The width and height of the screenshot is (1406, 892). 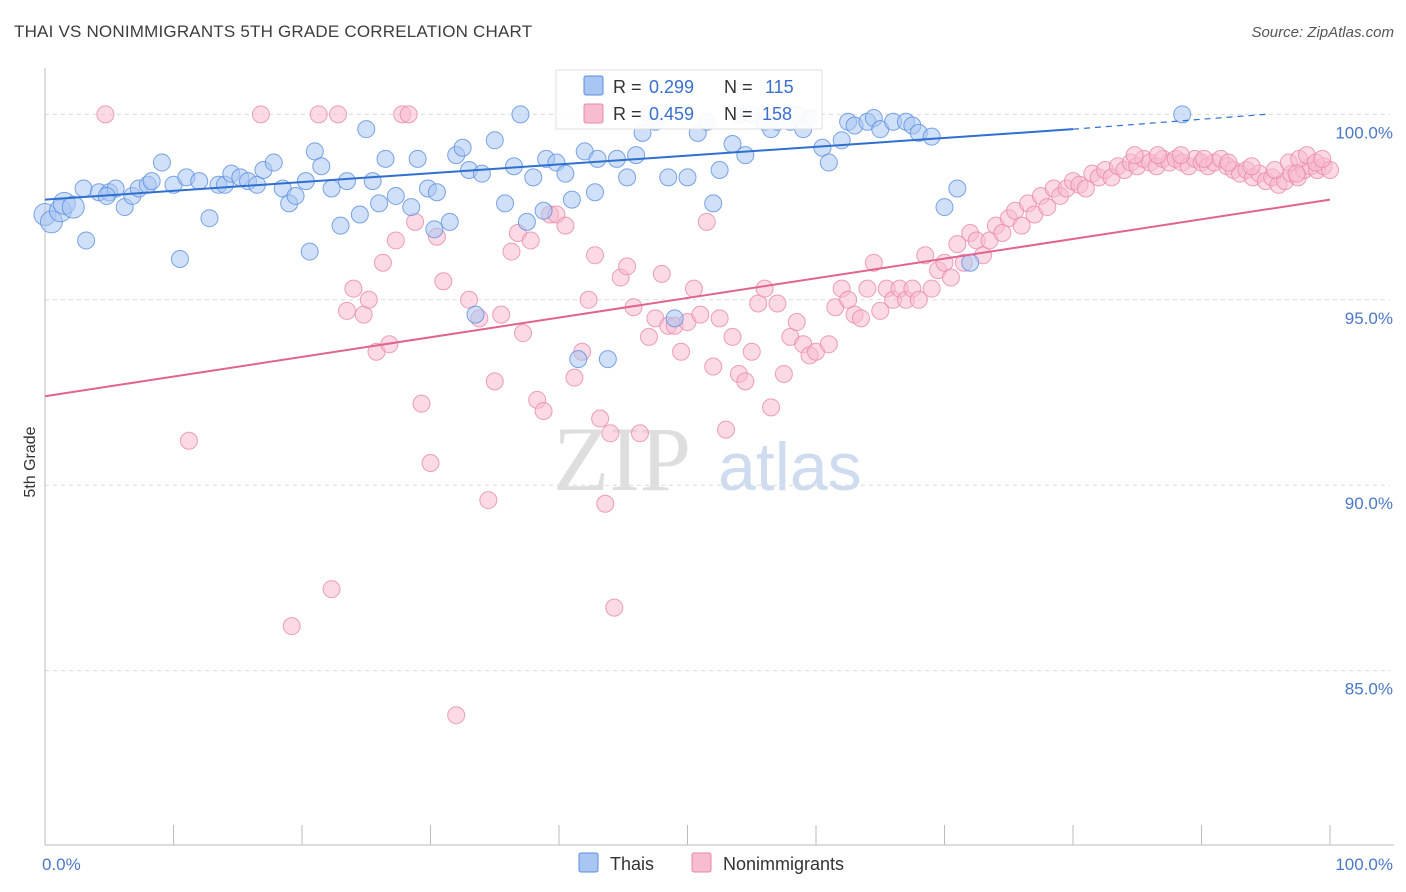 I want to click on legend-swatch-thais, so click(x=588, y=862).